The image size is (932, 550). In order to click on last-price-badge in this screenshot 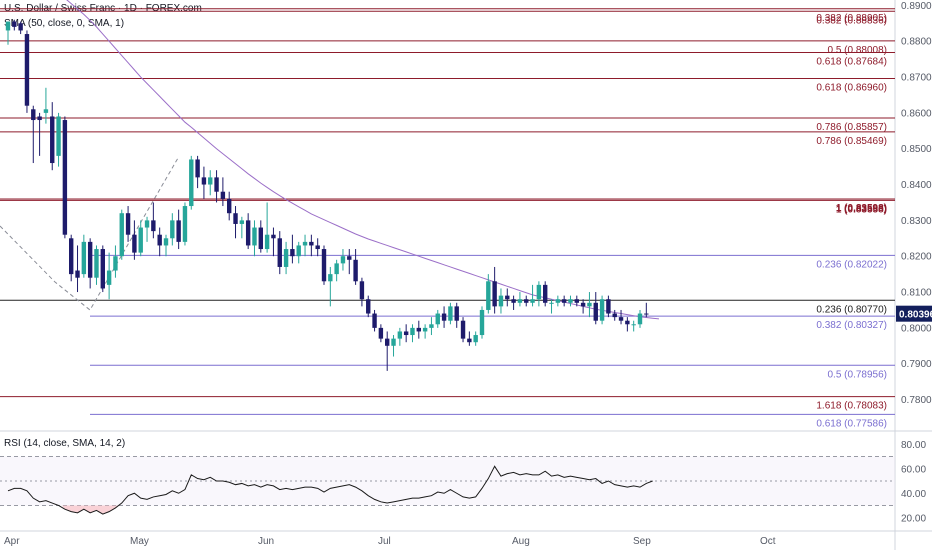, I will do `click(914, 313)`.